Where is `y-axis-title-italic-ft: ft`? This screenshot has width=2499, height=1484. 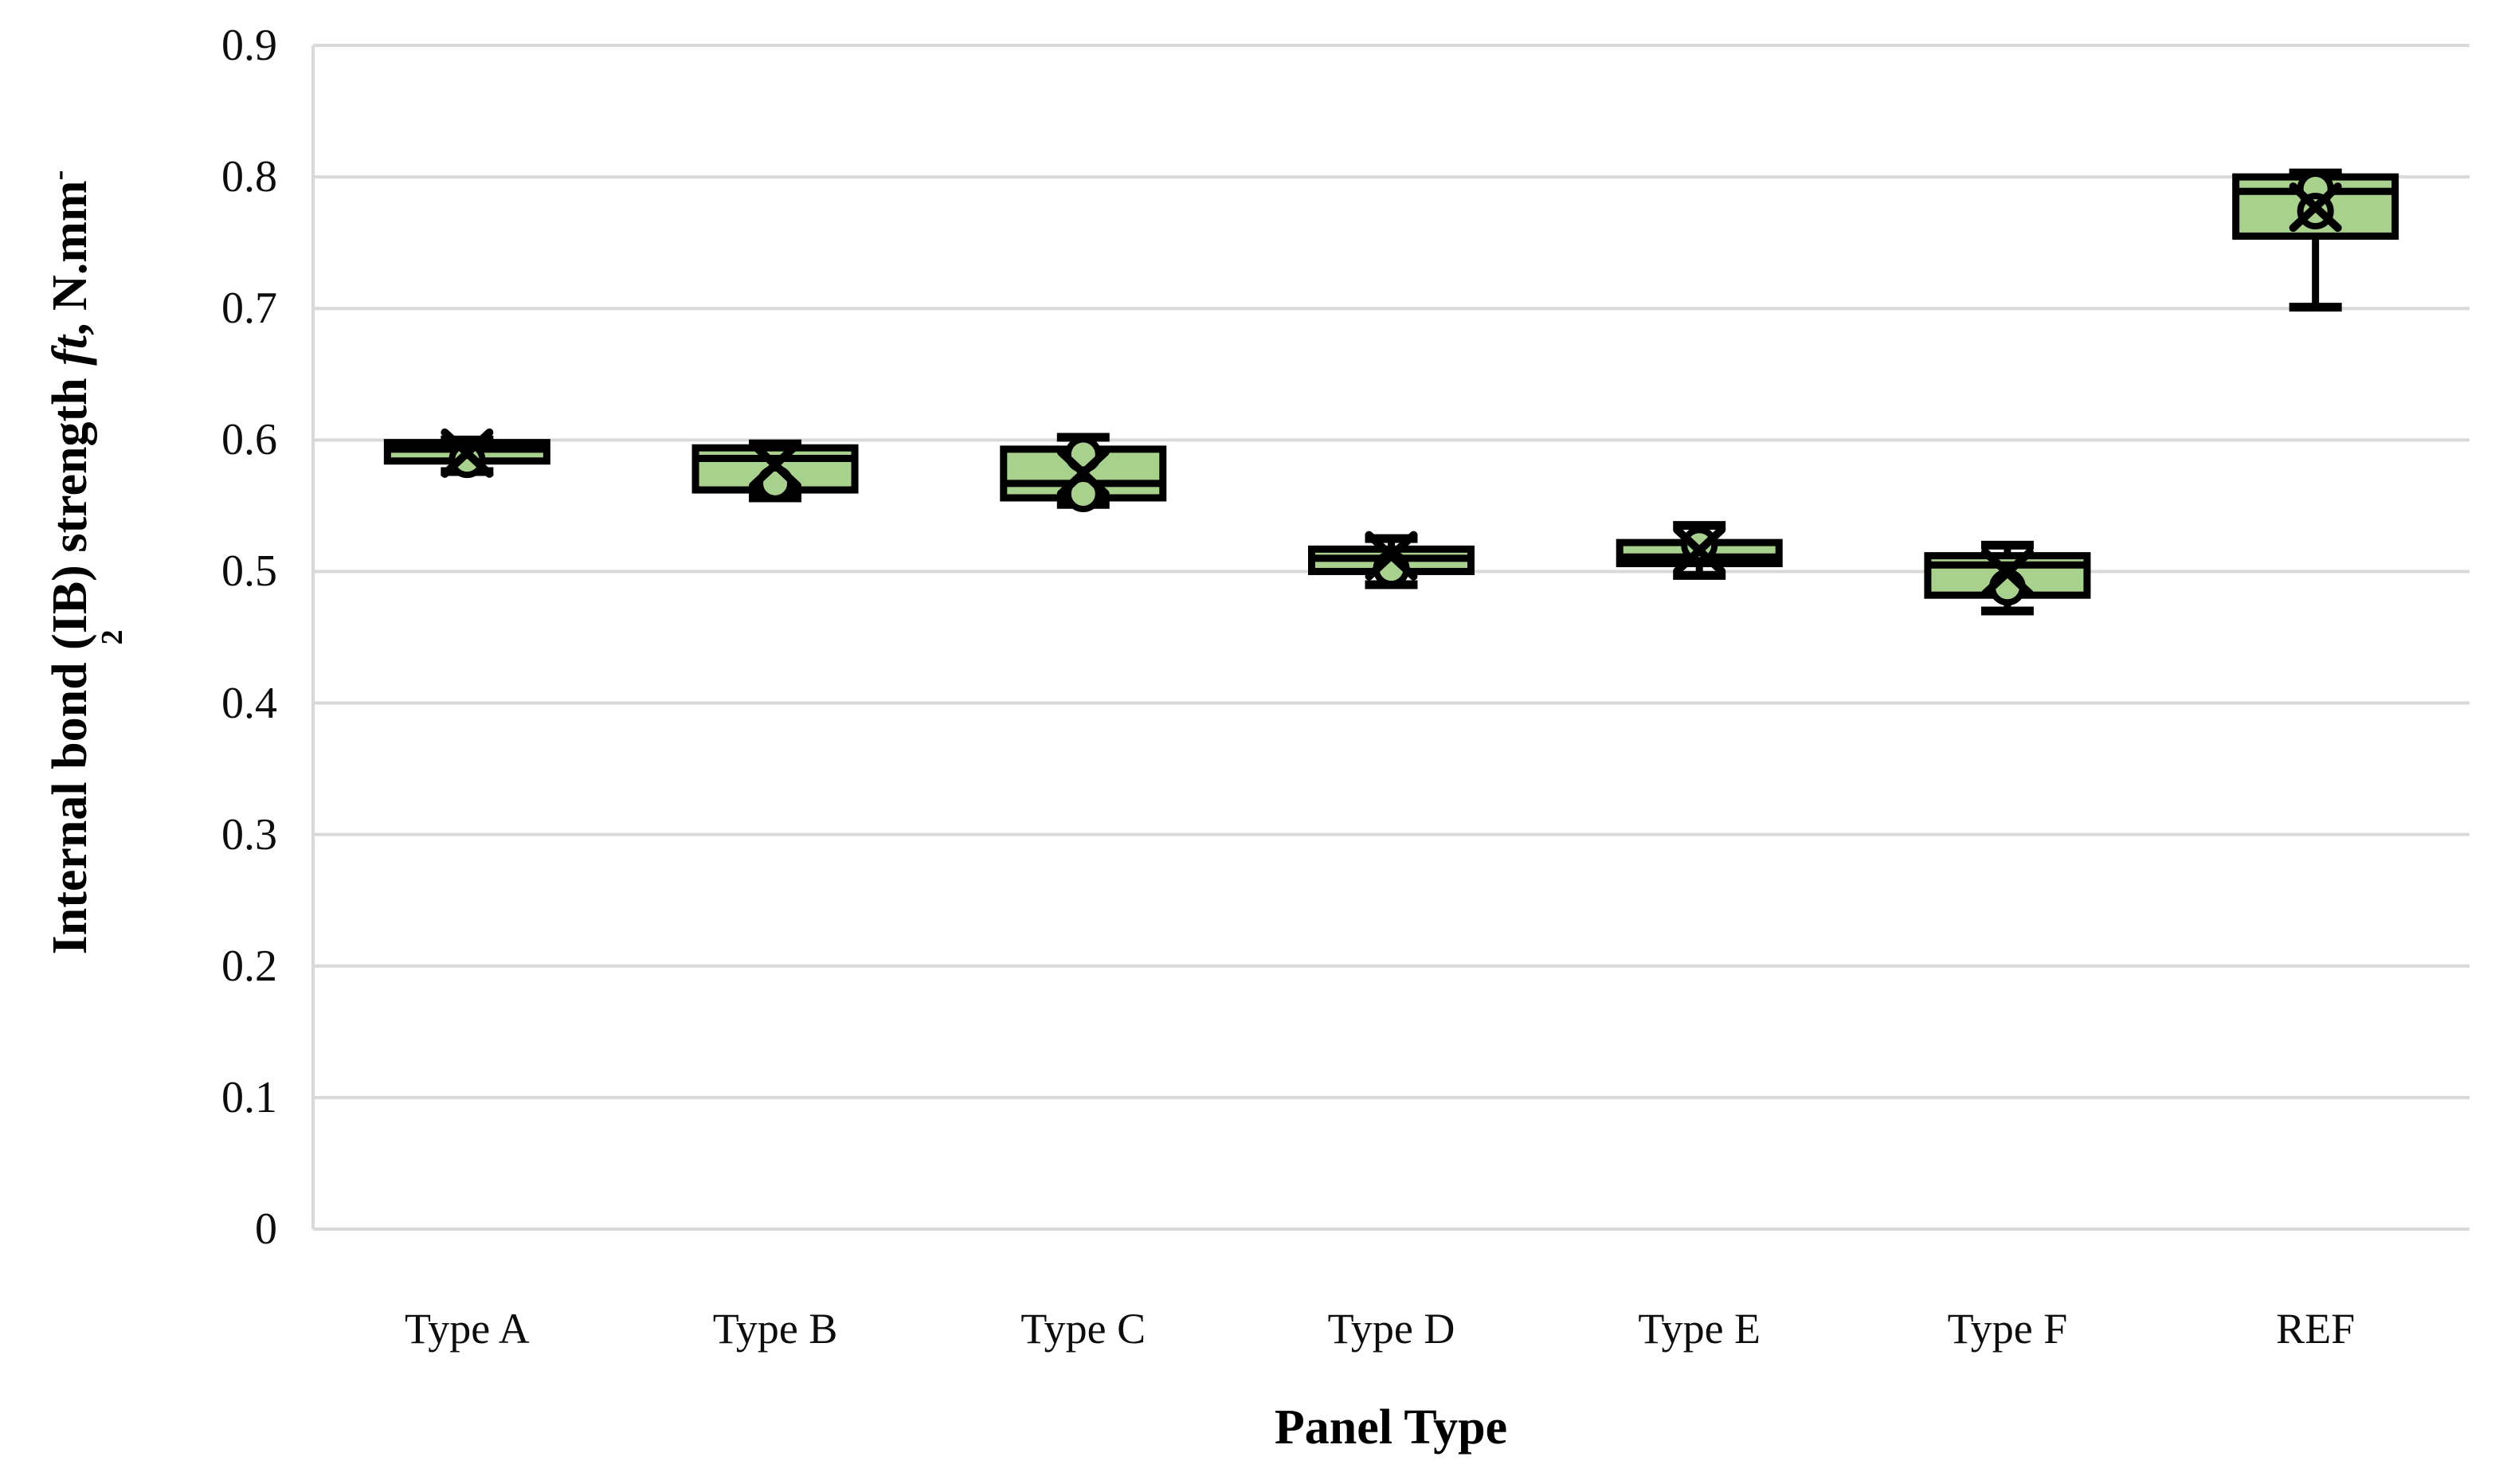 y-axis-title-italic-ft: ft is located at coordinates (69, 350).